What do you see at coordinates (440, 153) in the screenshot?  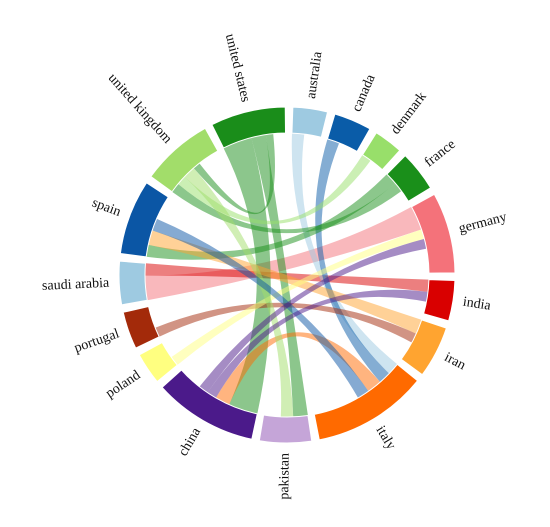 I see `group-label: france` at bounding box center [440, 153].